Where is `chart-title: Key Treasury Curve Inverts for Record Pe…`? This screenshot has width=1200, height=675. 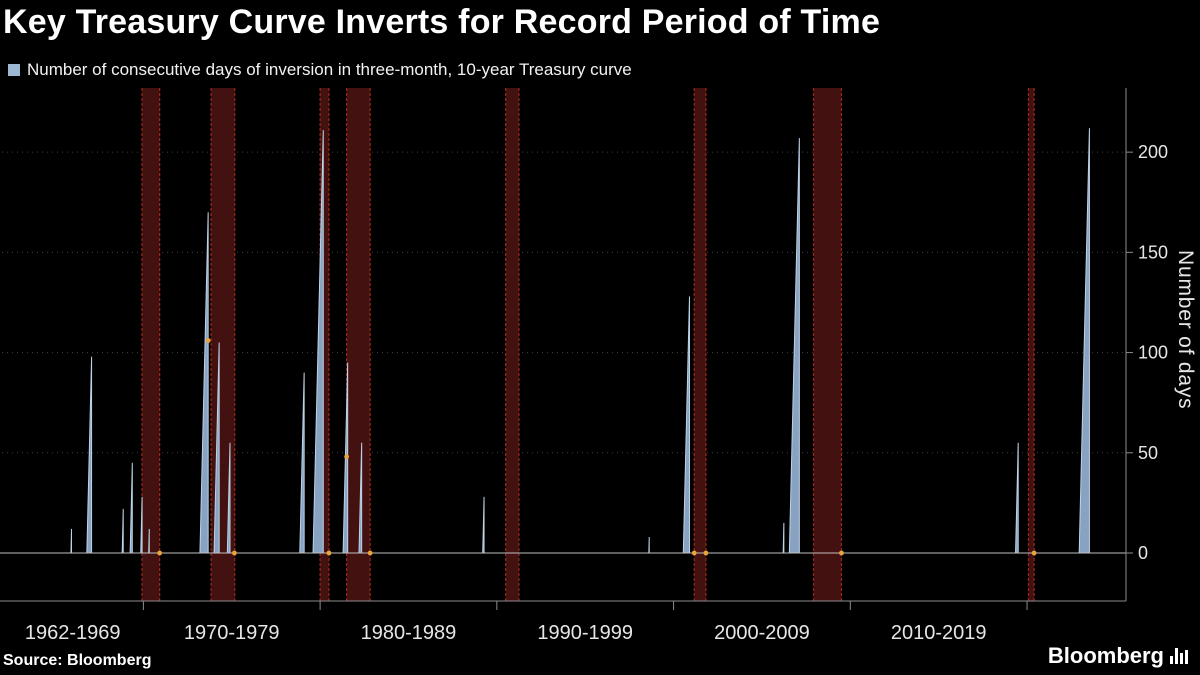
chart-title: Key Treasury Curve Inverts for Record Pe… is located at coordinates (442, 22).